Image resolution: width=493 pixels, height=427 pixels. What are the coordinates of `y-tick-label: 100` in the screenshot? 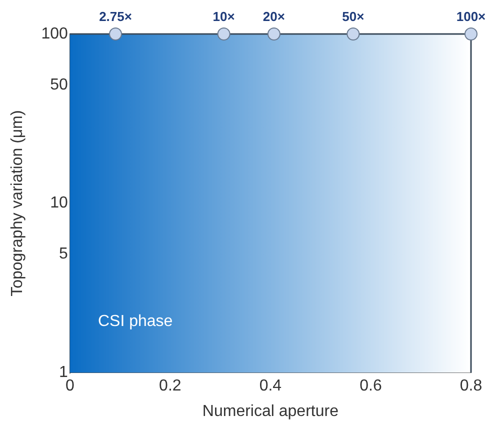 It's located at (54, 33).